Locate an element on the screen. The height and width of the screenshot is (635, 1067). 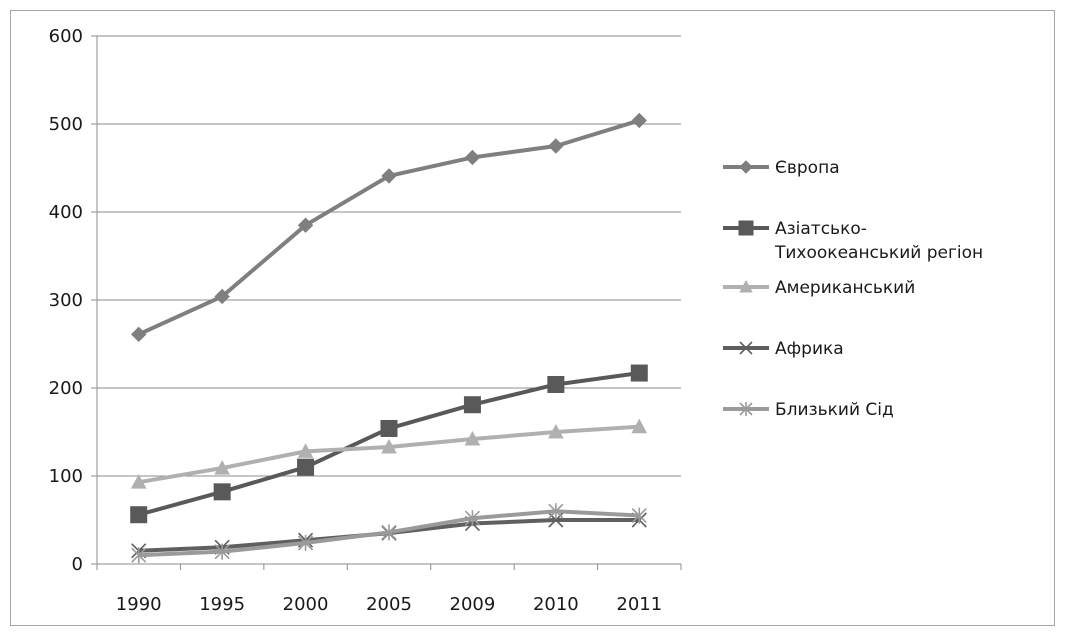
x-tick-label: 2011 is located at coordinates (639, 604).